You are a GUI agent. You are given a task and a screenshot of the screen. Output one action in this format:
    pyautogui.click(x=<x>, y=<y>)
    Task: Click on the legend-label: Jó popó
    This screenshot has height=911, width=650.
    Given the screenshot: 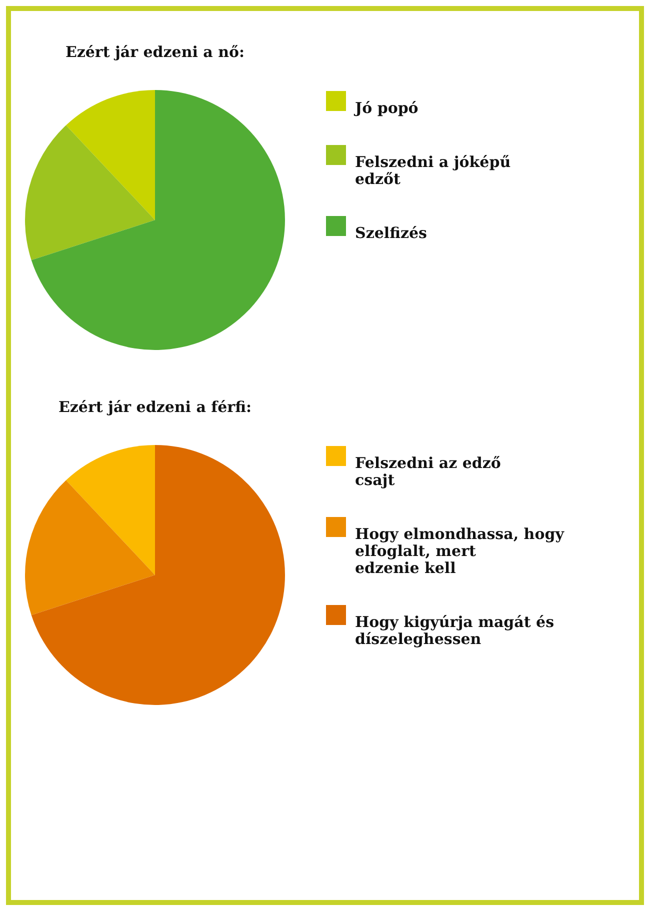 What is the action you would take?
    pyautogui.click(x=385, y=108)
    